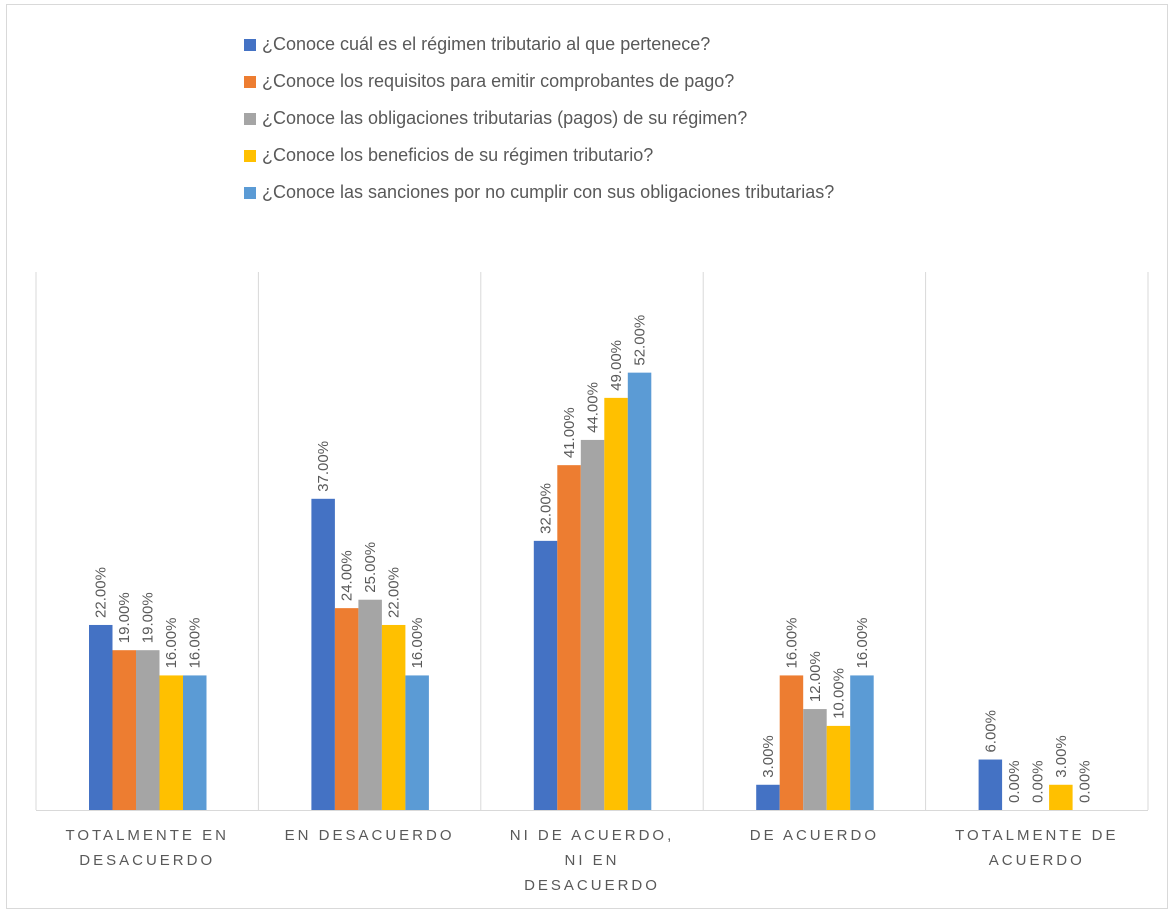 Image resolution: width=1175 pixels, height=915 pixels. What do you see at coordinates (370, 567) in the screenshot?
I see `data-label: 25.00%` at bounding box center [370, 567].